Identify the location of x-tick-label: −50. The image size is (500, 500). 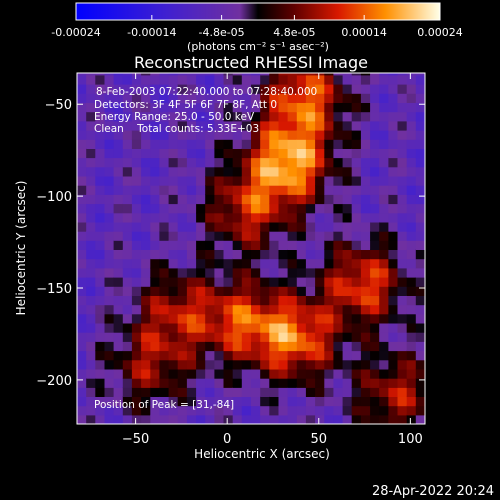
(135, 439).